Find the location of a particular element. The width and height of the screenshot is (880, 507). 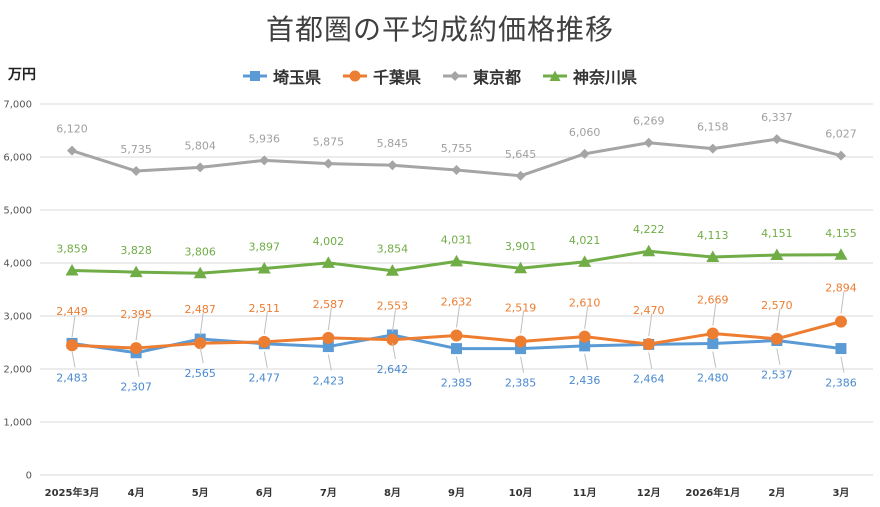

x-tick-label: 8月 is located at coordinates (392, 493).